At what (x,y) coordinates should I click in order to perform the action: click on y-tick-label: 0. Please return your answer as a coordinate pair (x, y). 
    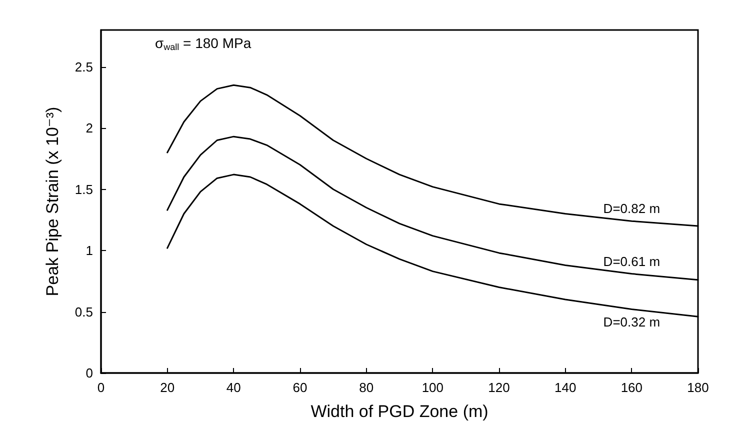
    Looking at the image, I should click on (89, 373).